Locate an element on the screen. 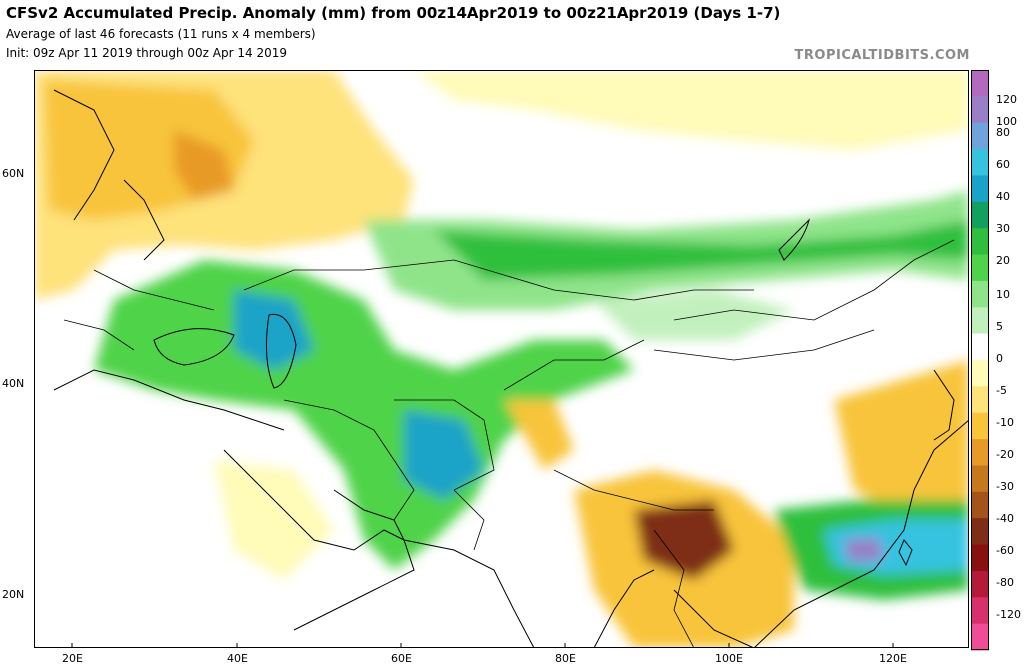  colorbar-label-10: 10 is located at coordinates (1003, 294).